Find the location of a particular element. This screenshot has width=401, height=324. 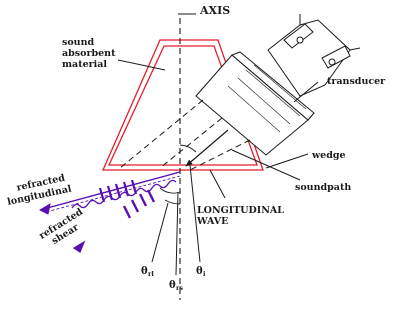

theta-i-label: θ i is located at coordinates (201, 272).